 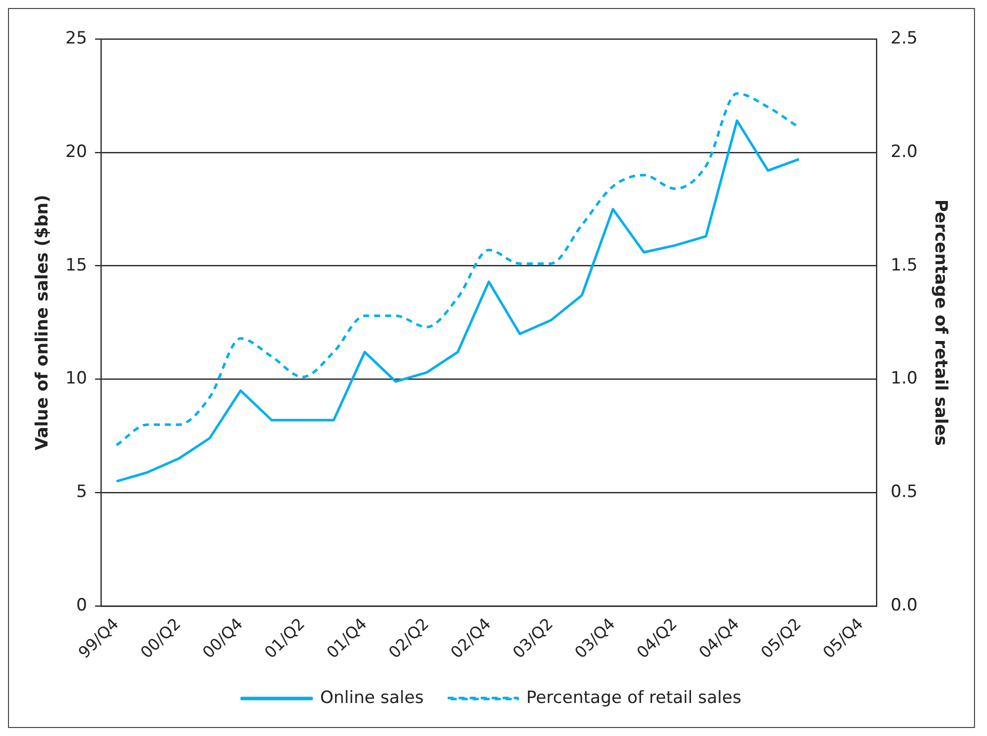 I want to click on y2-tick-label: 2.0, so click(x=904, y=152).